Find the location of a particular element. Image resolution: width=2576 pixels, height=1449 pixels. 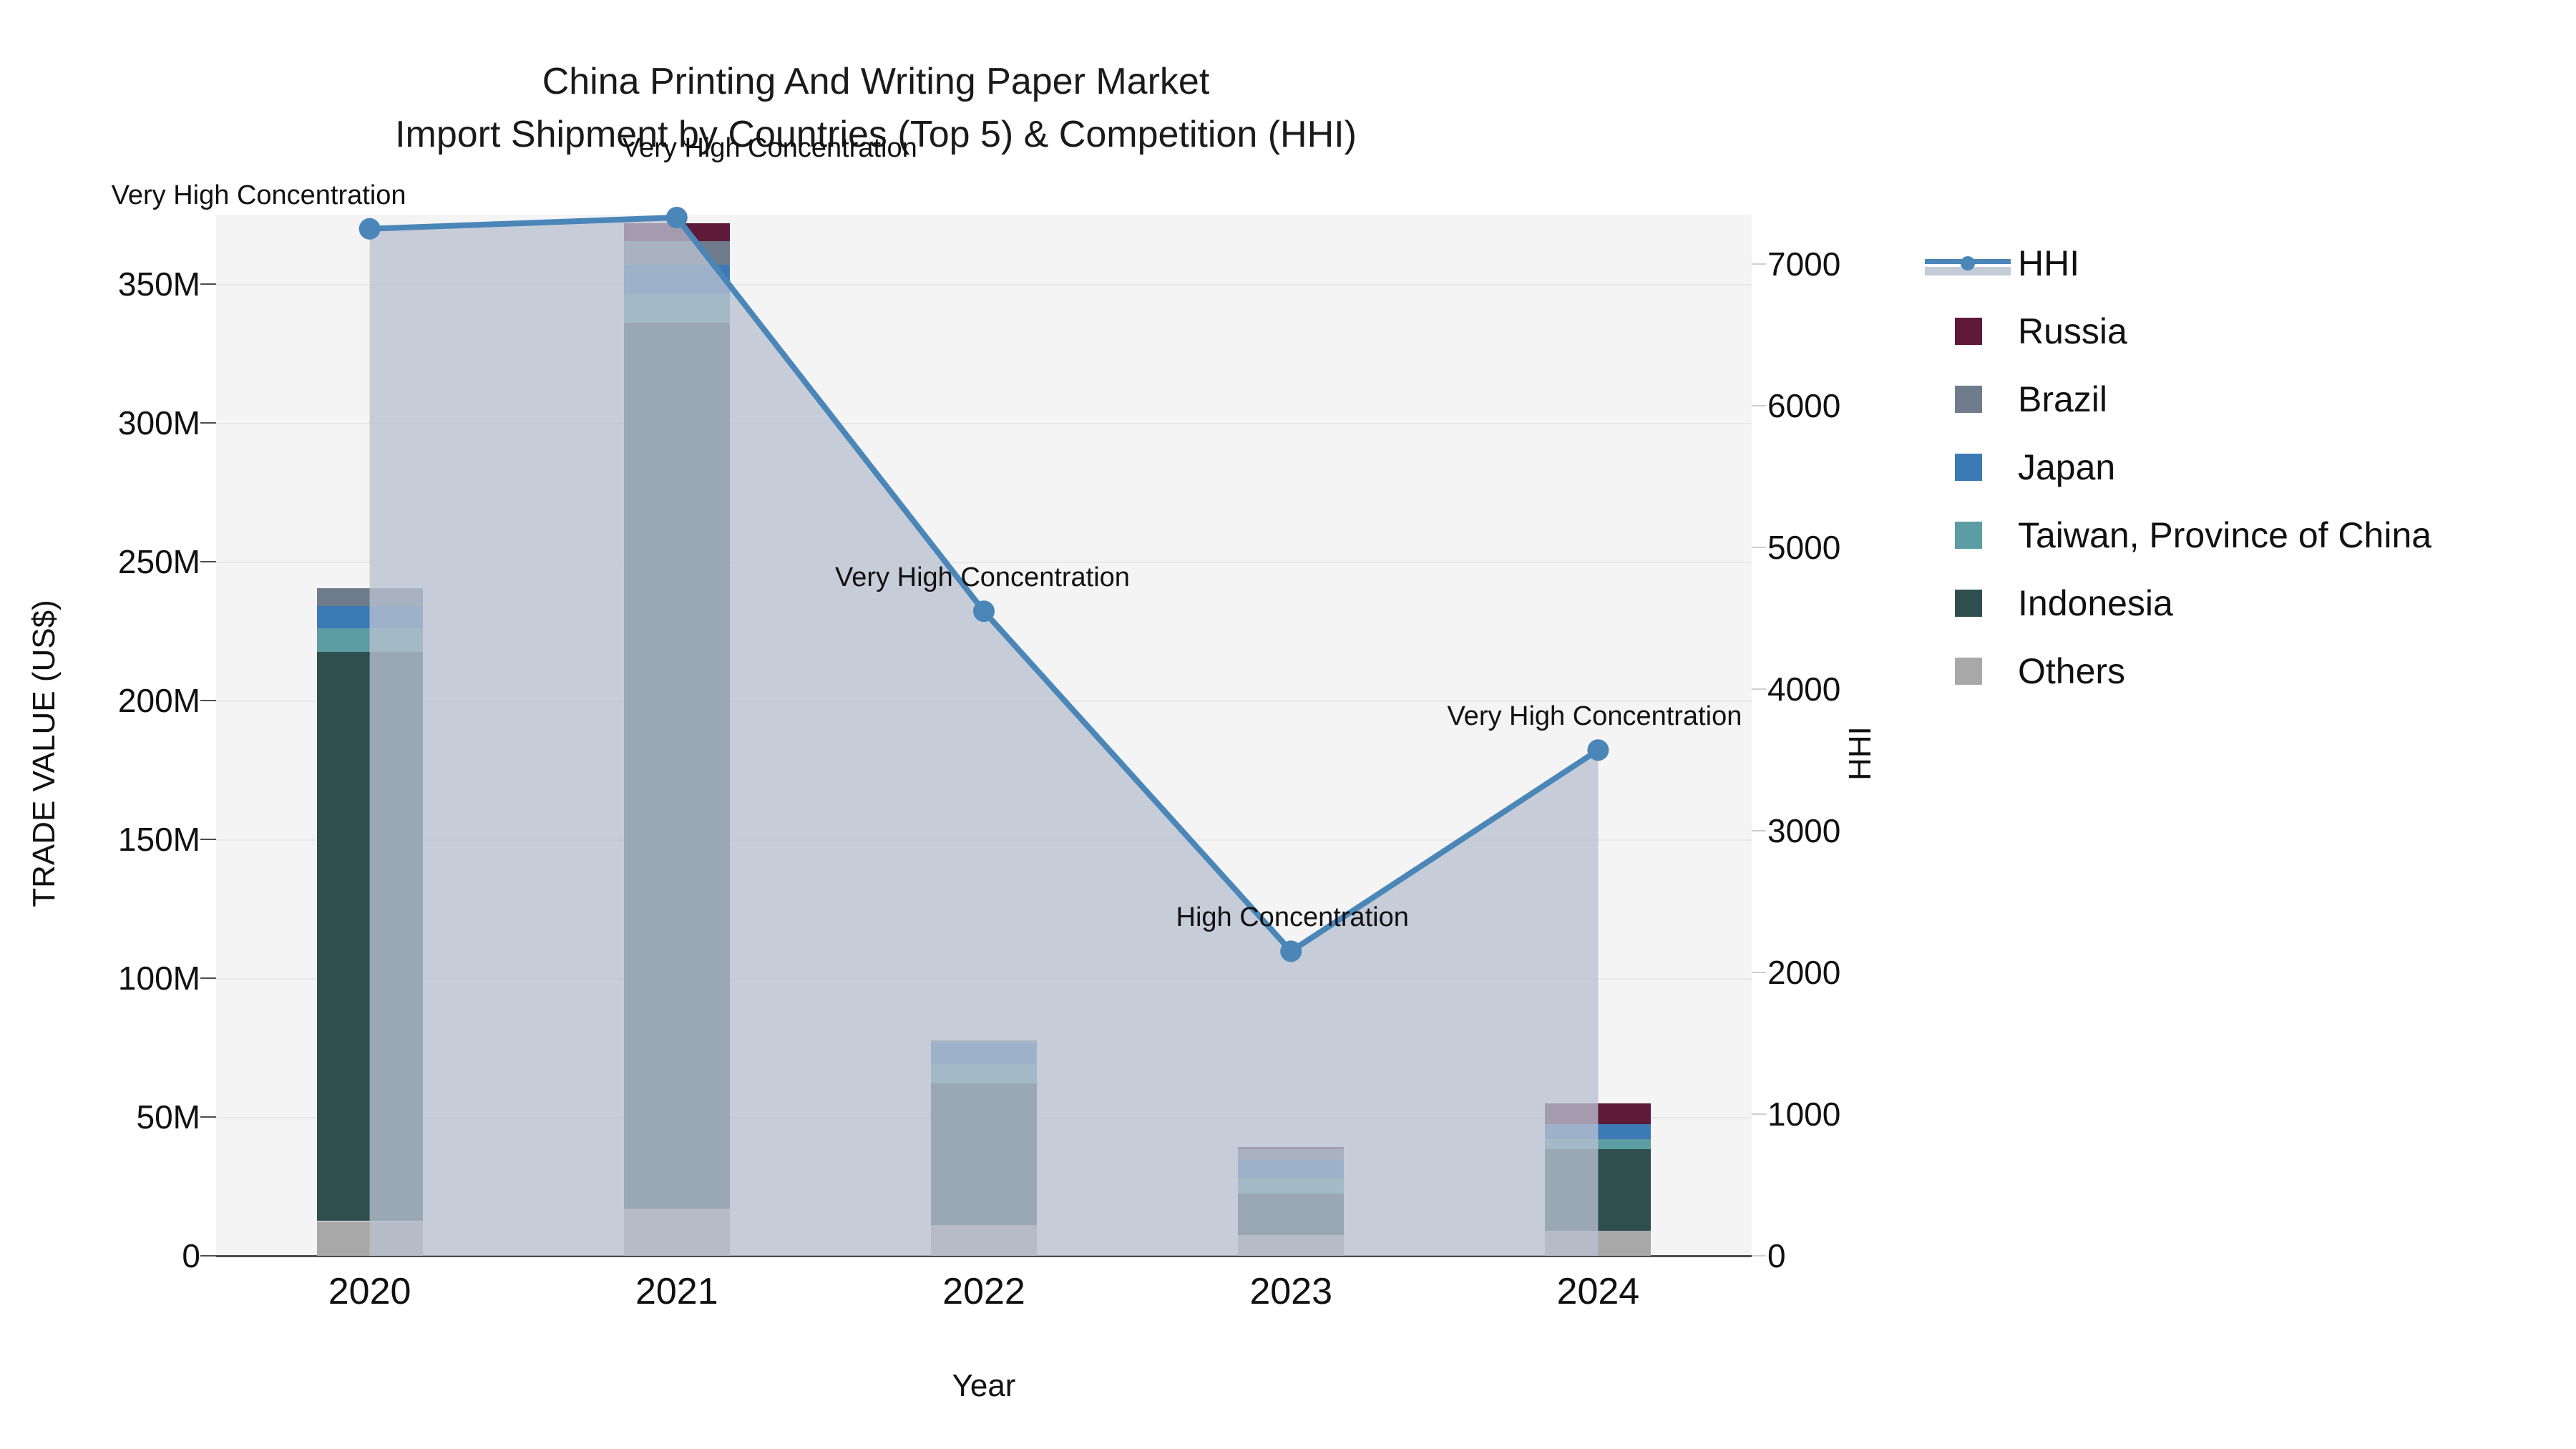

x-axis-label: Year is located at coordinates (984, 1385).